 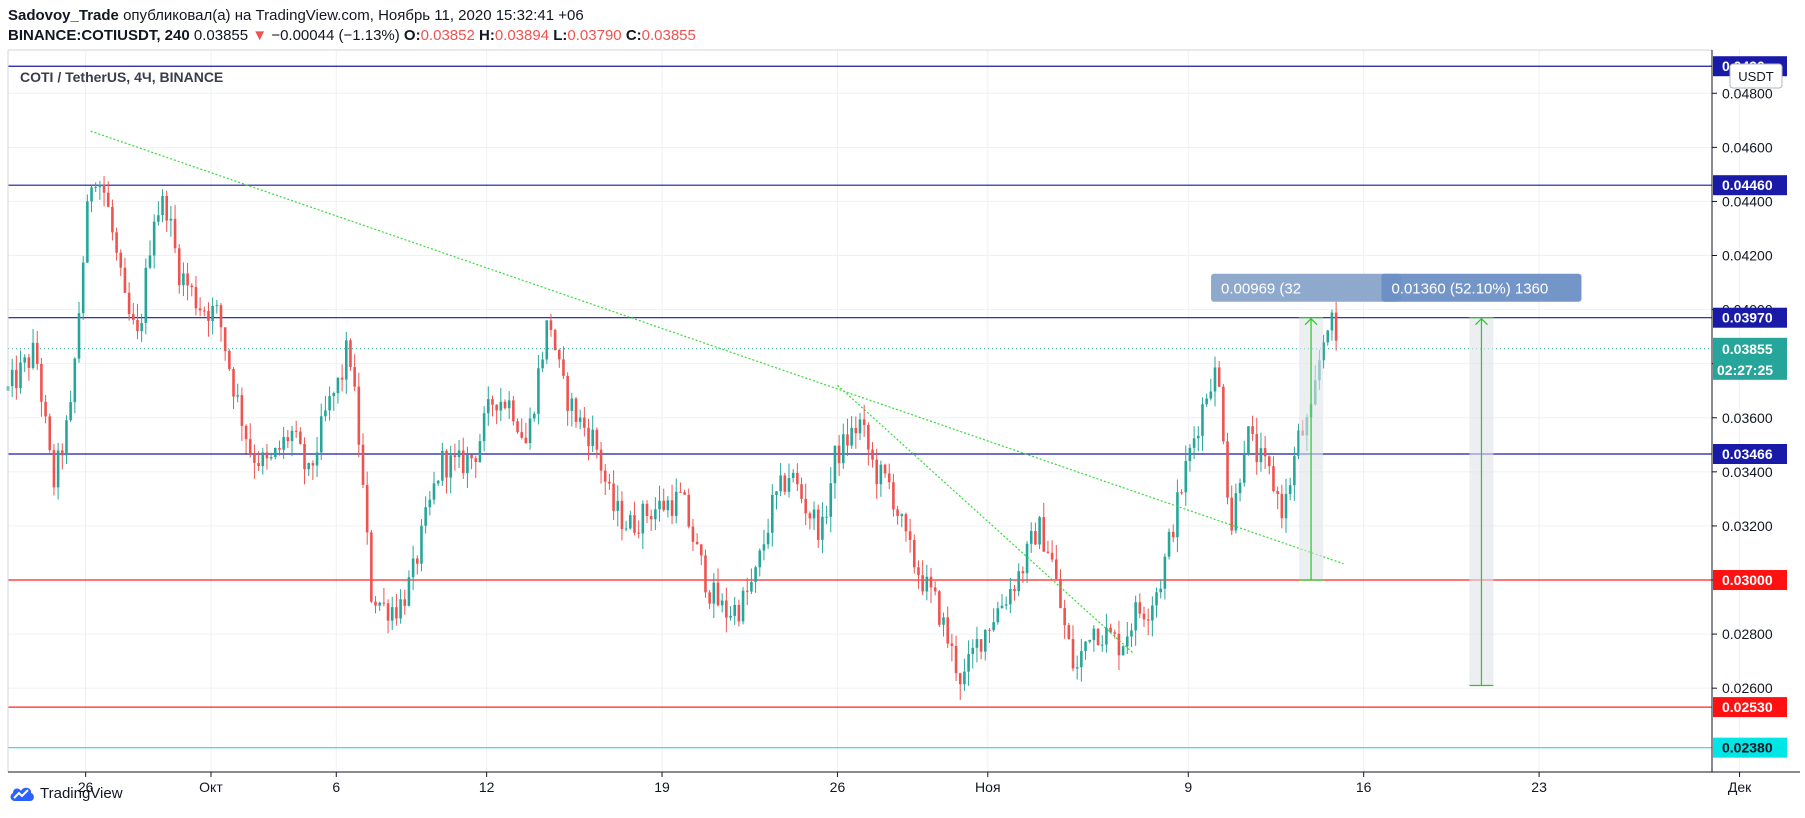 What do you see at coordinates (1364, 787) in the screenshot?
I see `x-tick-label-8: 16` at bounding box center [1364, 787].